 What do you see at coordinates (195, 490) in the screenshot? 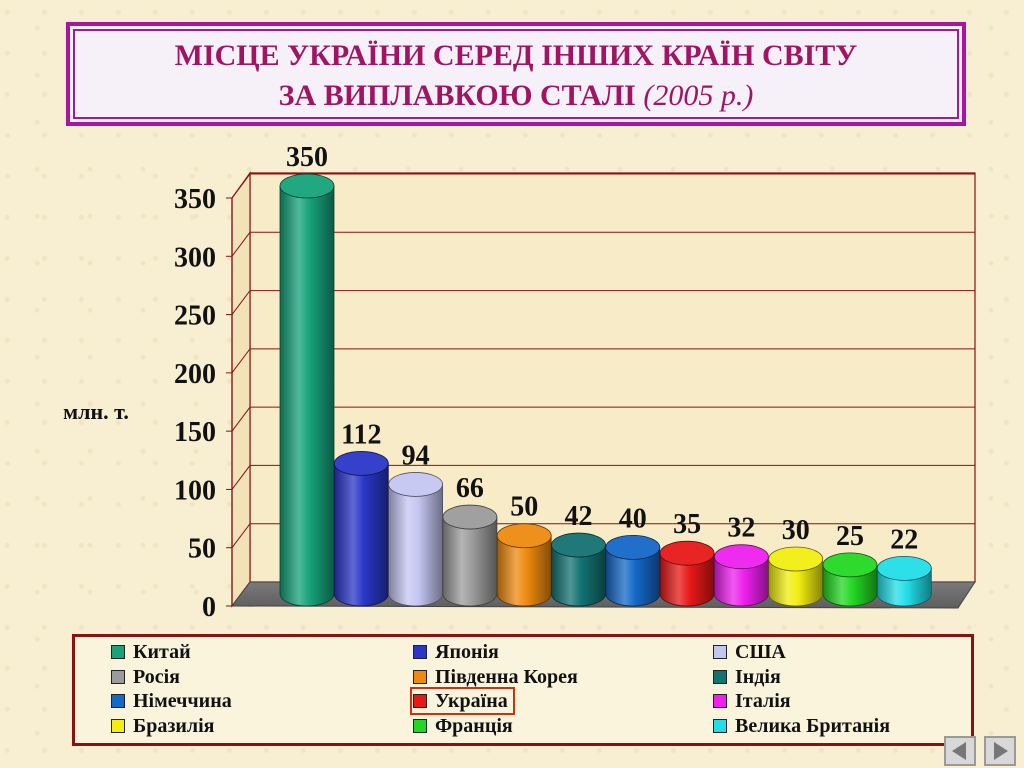
I see `y-tick-label: 100` at bounding box center [195, 490].